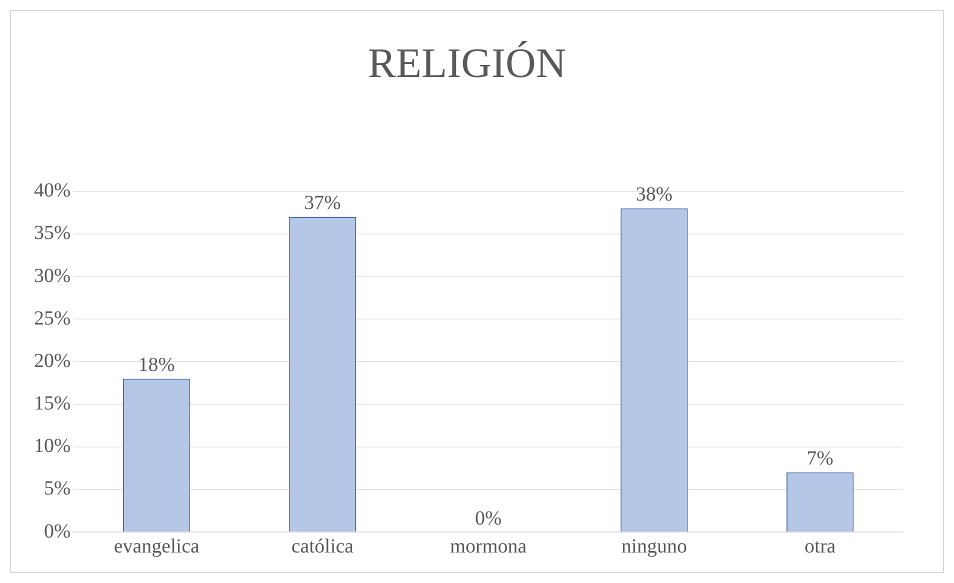  I want to click on data-label: 18%, so click(156, 365).